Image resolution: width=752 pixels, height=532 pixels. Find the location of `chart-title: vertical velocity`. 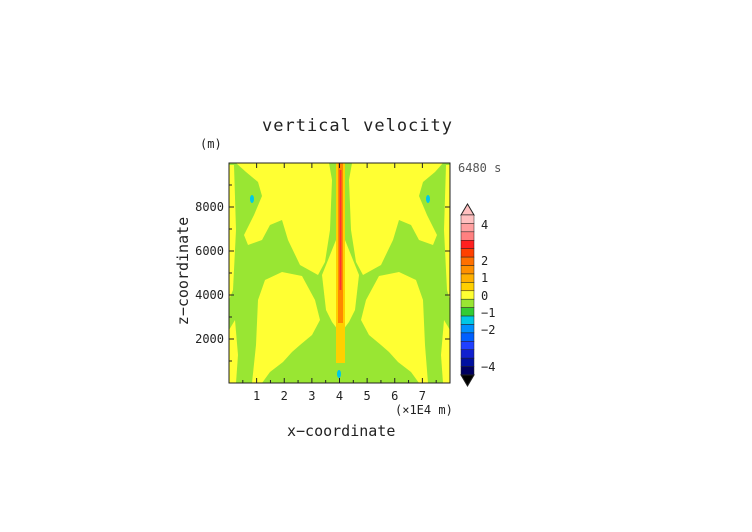

chart-title: vertical velocity is located at coordinates (357, 126).